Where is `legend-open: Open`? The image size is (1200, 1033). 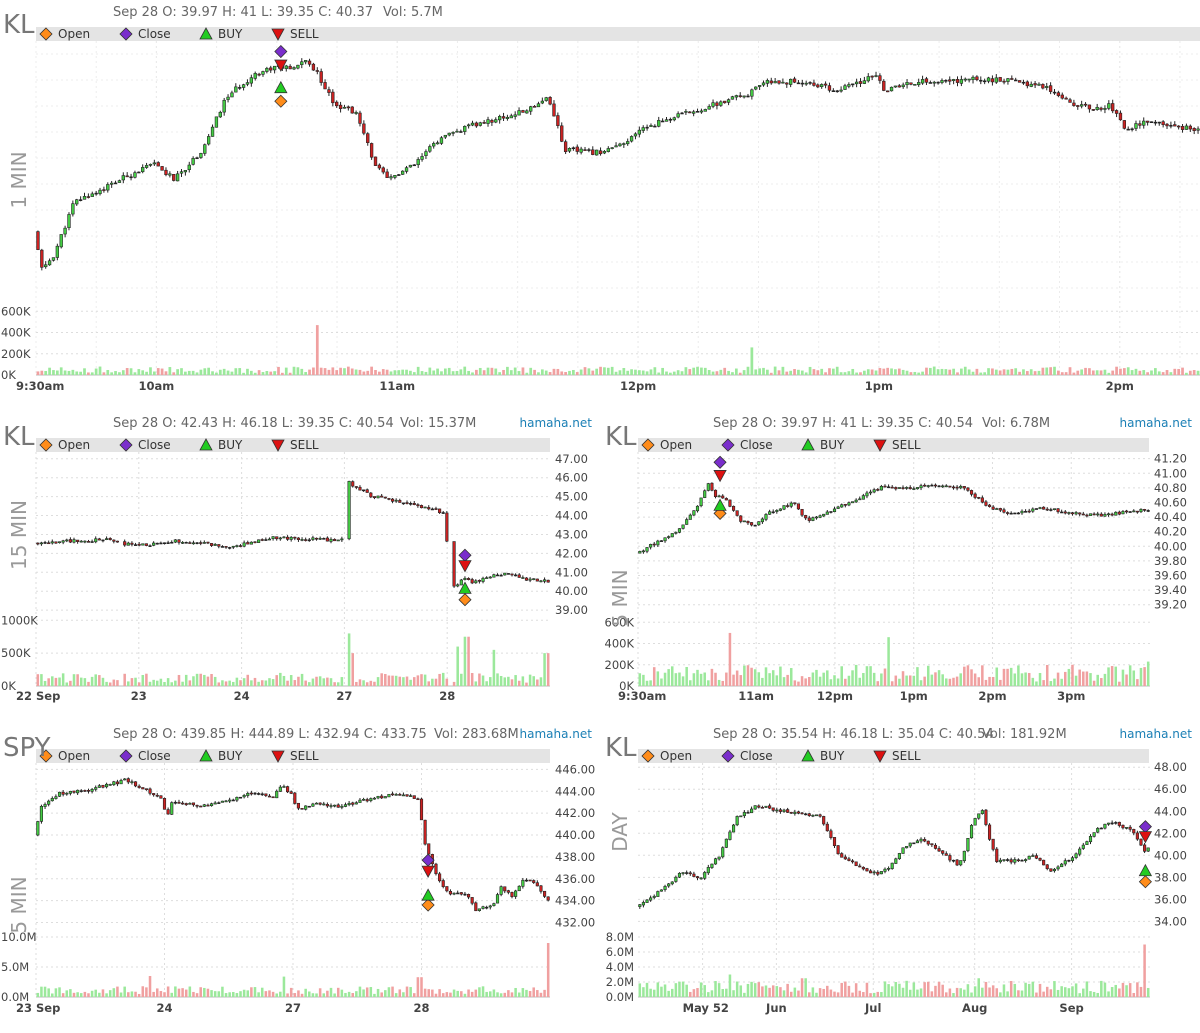
legend-open: Open is located at coordinates (676, 445).